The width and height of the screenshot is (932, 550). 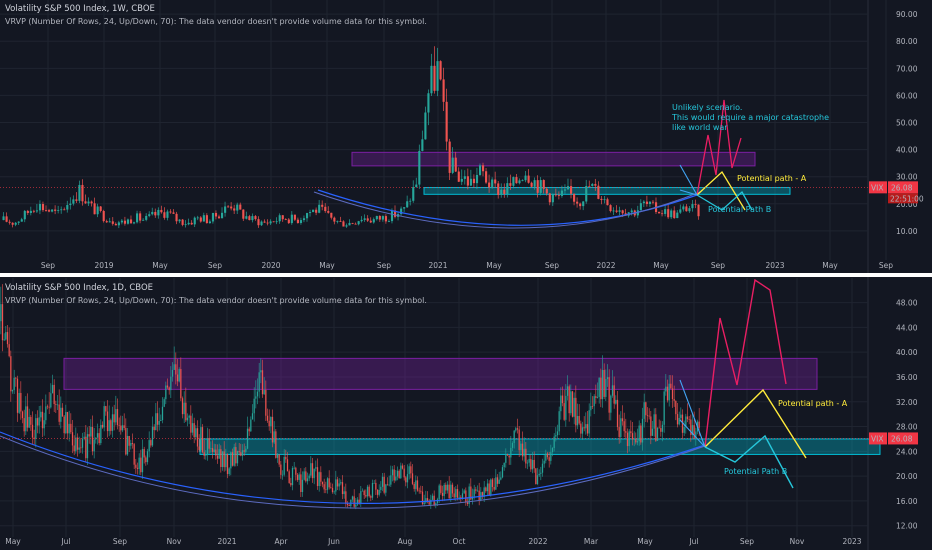 I want to click on last-price-value: 26.08, so click(x=902, y=438).